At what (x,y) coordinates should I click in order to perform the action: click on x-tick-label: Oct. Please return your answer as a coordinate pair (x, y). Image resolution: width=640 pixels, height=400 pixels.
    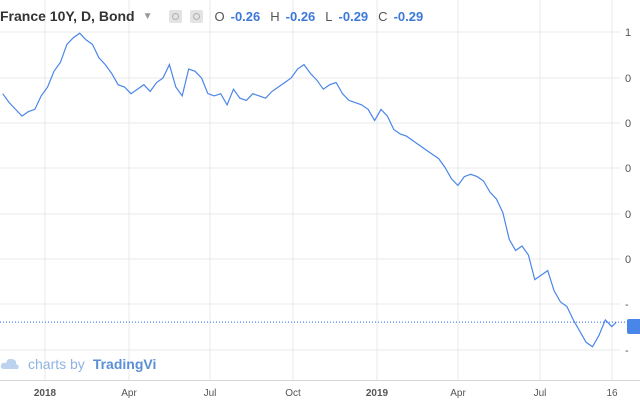
    Looking at the image, I should click on (293, 393).